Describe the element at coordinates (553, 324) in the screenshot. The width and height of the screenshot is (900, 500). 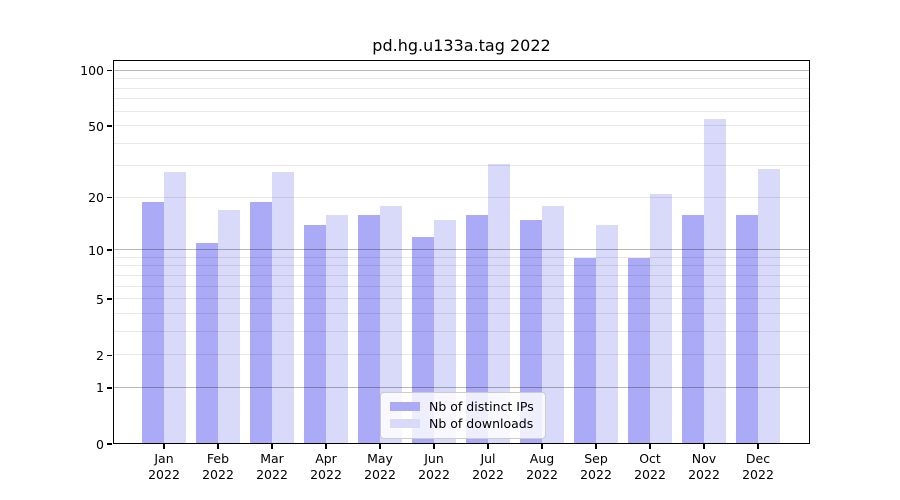
I see `bar-downloads-aug` at that location.